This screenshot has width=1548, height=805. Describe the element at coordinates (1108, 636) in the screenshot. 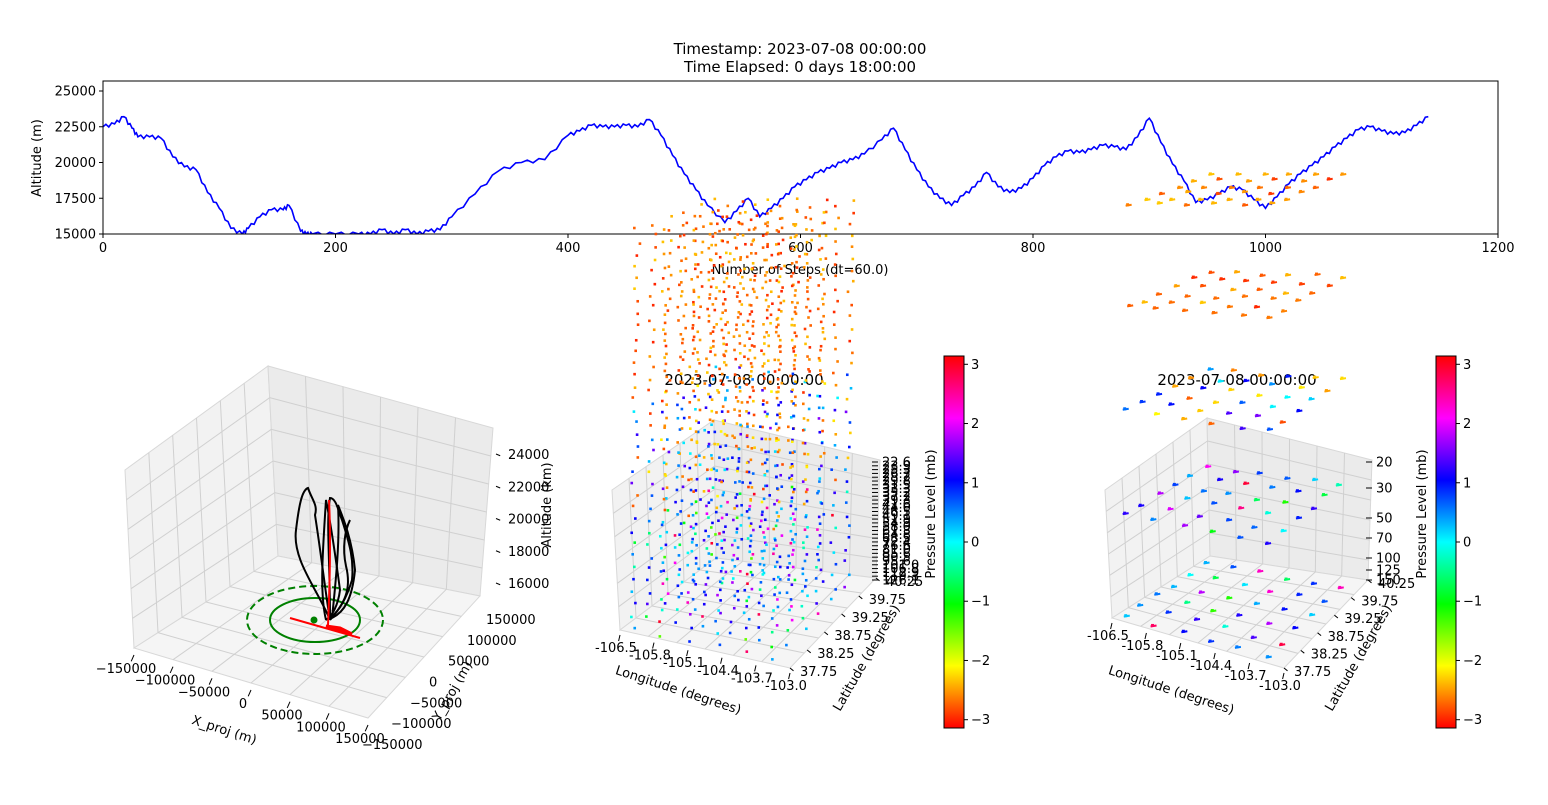

I see `x-tick-label: -106.5` at that location.